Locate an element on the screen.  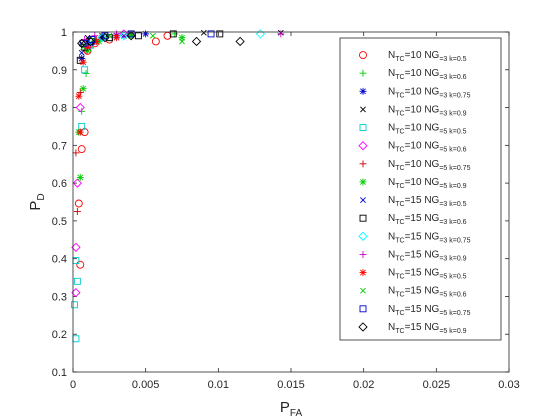
legend-item: NTC=15 NG=3 k=0.5 is located at coordinates (413, 201).